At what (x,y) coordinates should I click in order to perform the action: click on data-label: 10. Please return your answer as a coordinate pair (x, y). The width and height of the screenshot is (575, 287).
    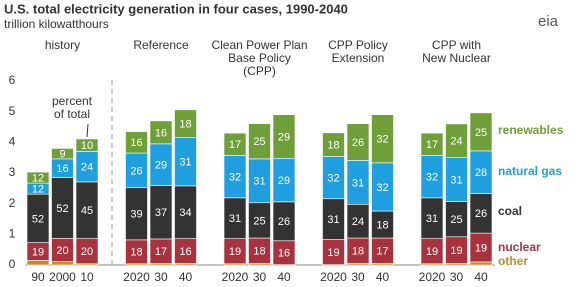
    Looking at the image, I should click on (87, 146).